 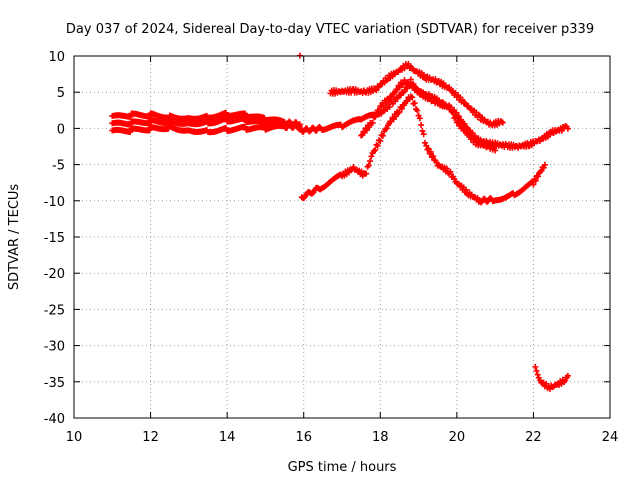 What do you see at coordinates (54, 419) in the screenshot?
I see `y-tick-label: -40` at bounding box center [54, 419].